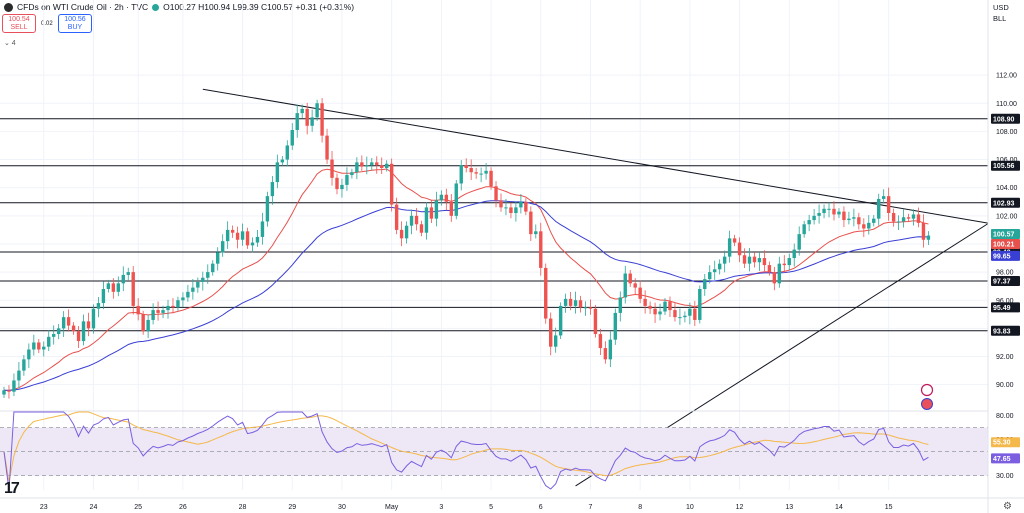  What do you see at coordinates (1002, 459) in the screenshot?
I see `rsi-tag: 47.65` at bounding box center [1002, 459].